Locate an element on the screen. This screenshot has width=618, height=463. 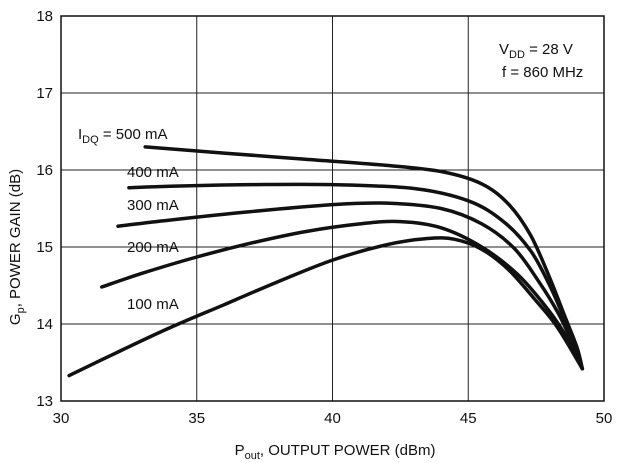
x-tick-label: 40 is located at coordinates (332, 418).